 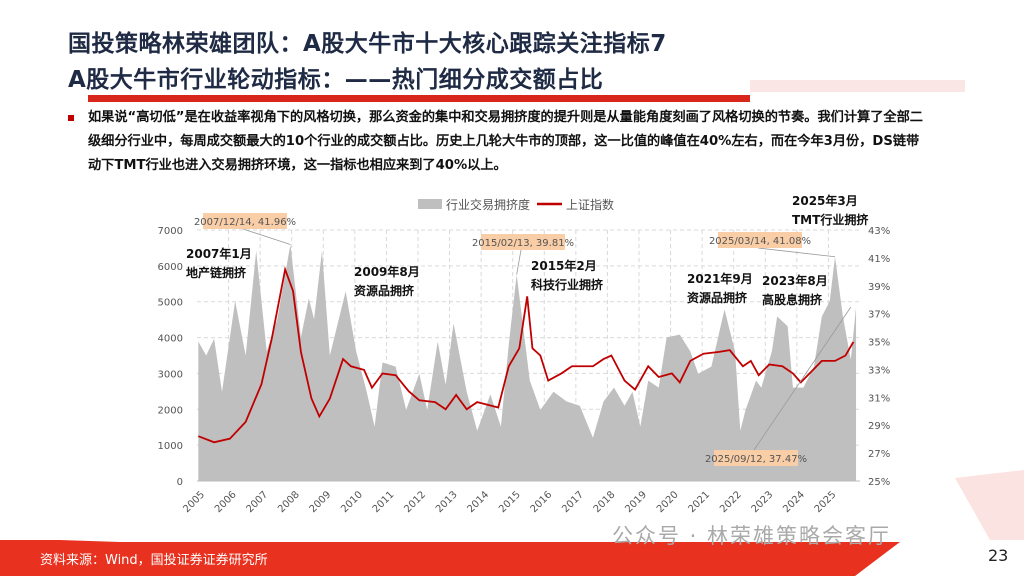 I want to click on y-left-tick-label: 3000, so click(x=170, y=374).